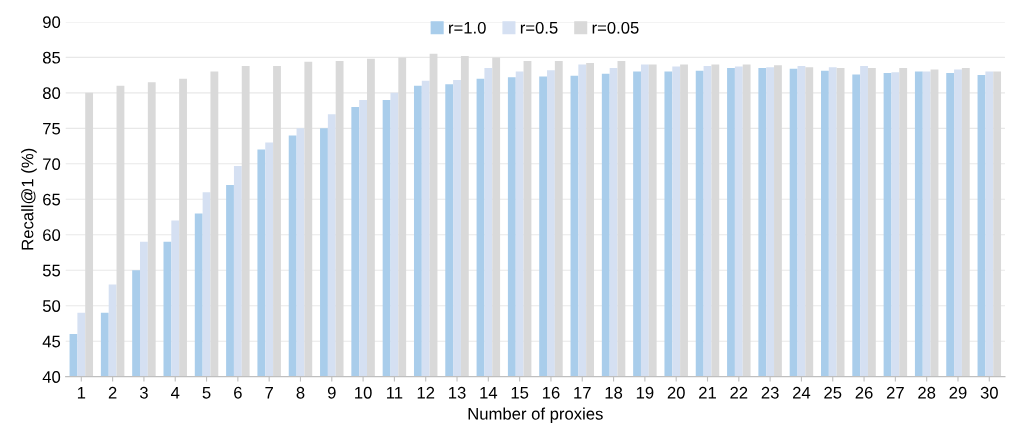 The height and width of the screenshot is (438, 1010). I want to click on x-tick-label: 10, so click(363, 392).